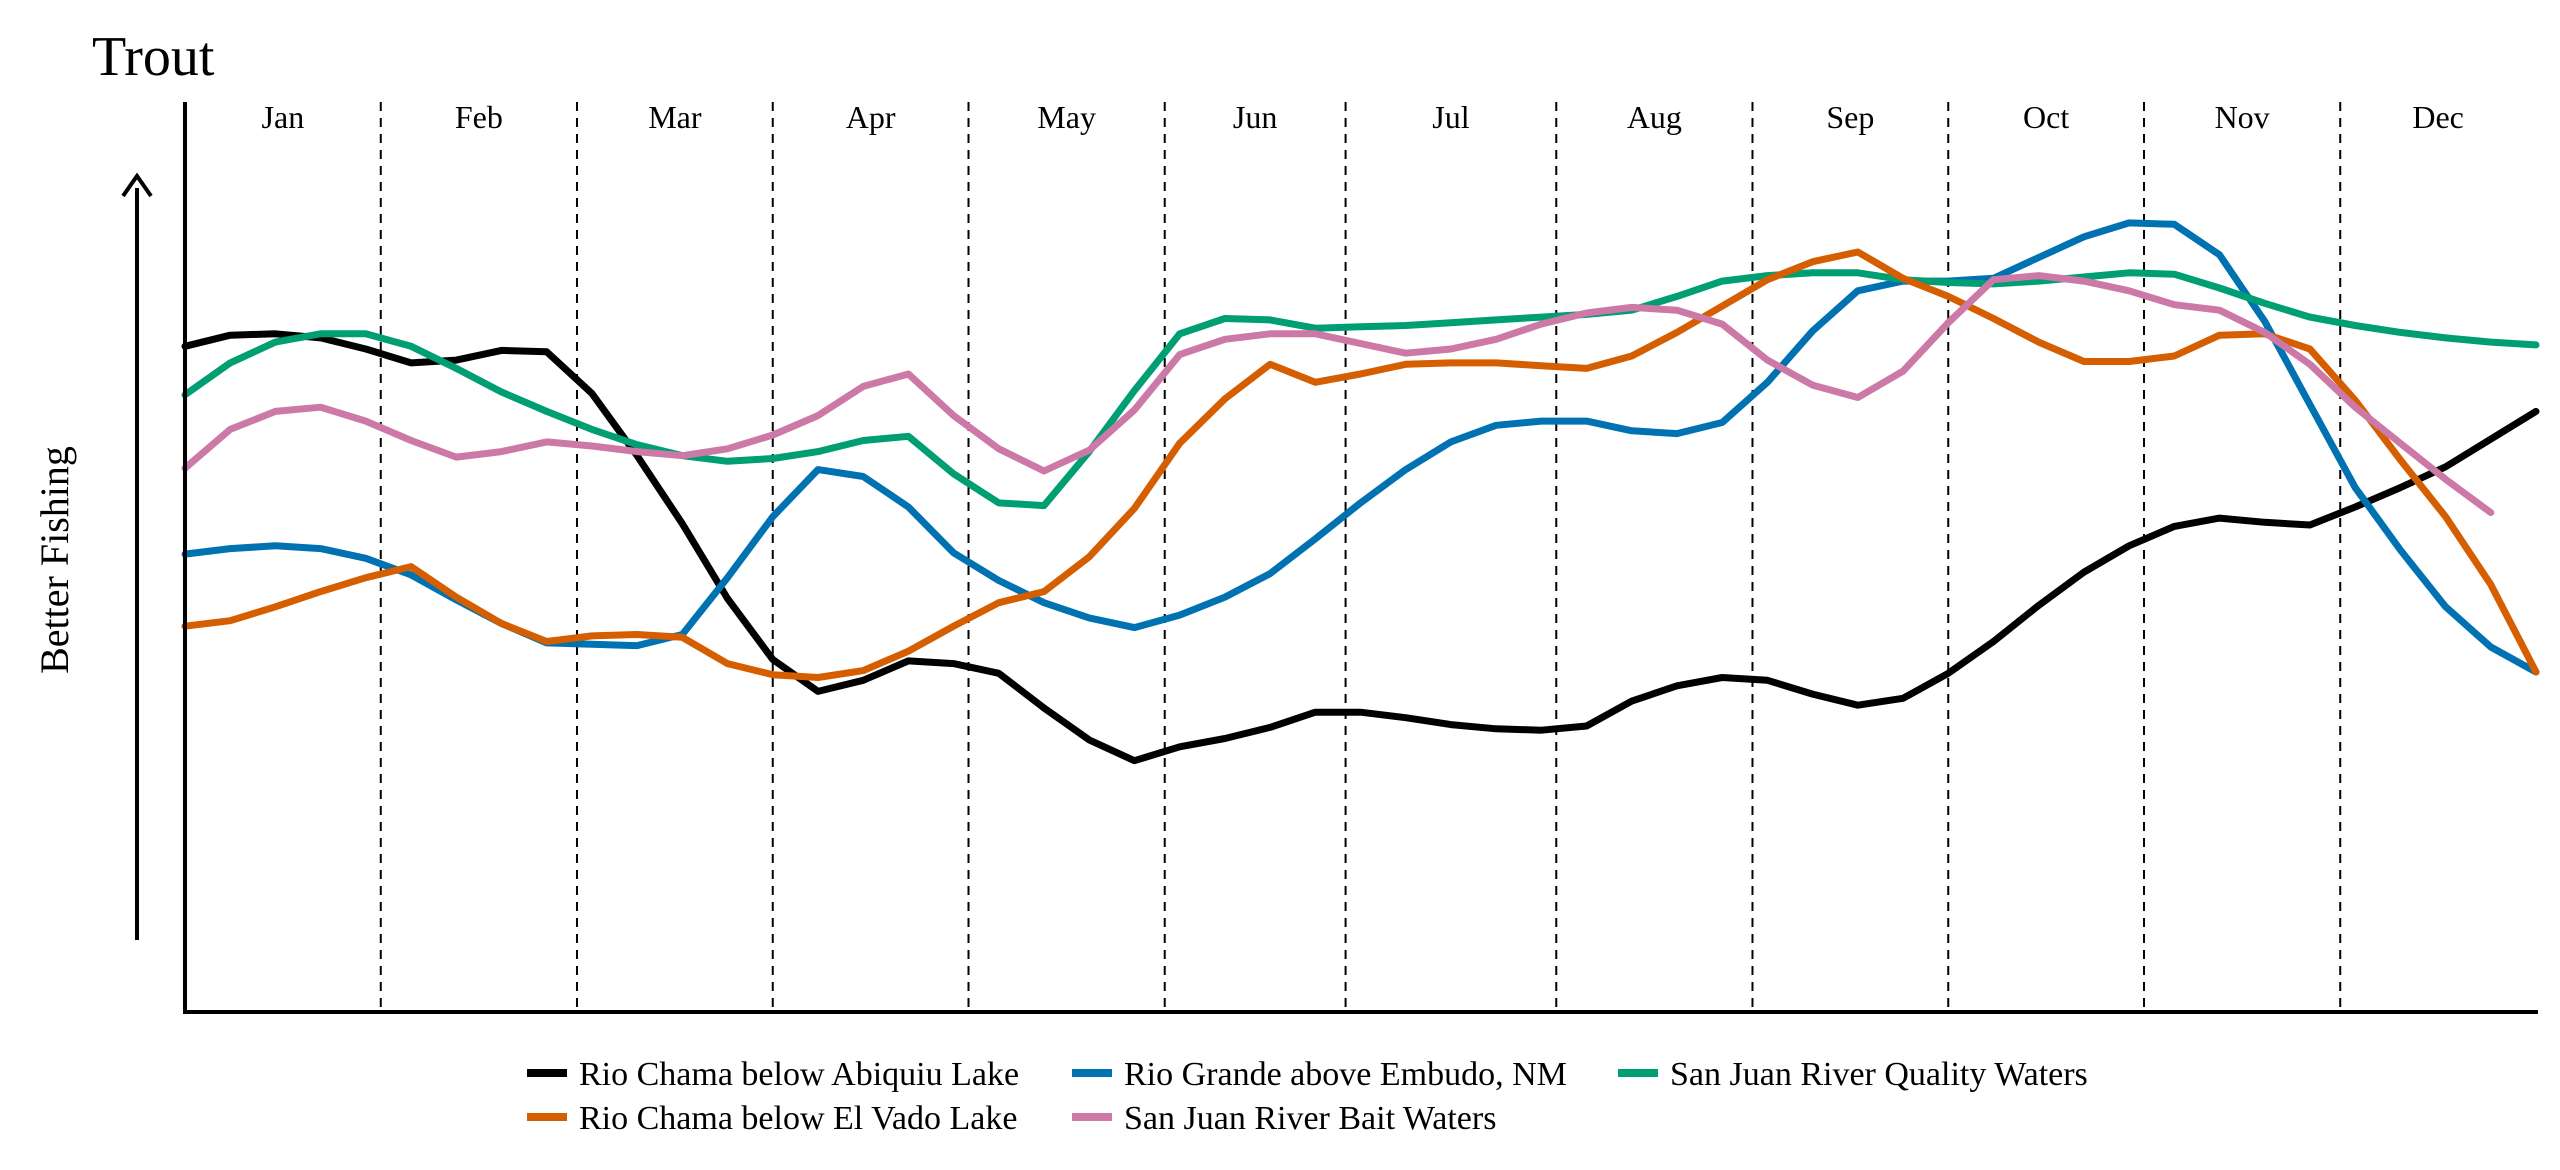 The width and height of the screenshot is (2560, 1170). What do you see at coordinates (1255, 117) in the screenshot?
I see `month-label: Jun` at bounding box center [1255, 117].